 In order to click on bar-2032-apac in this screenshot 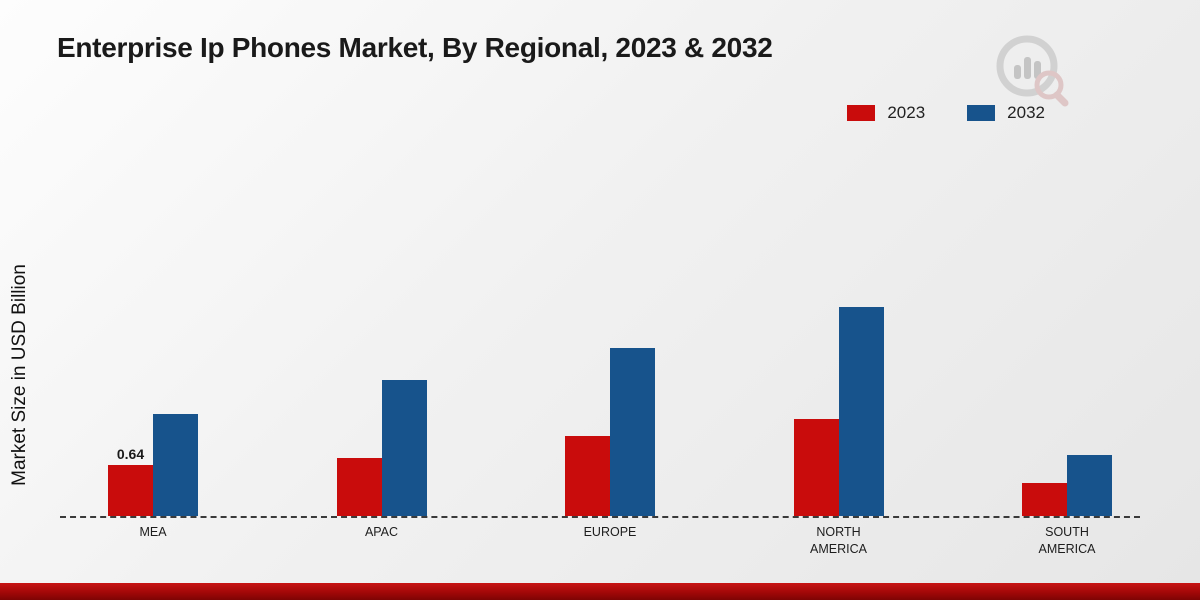, I will do `click(404, 448)`.